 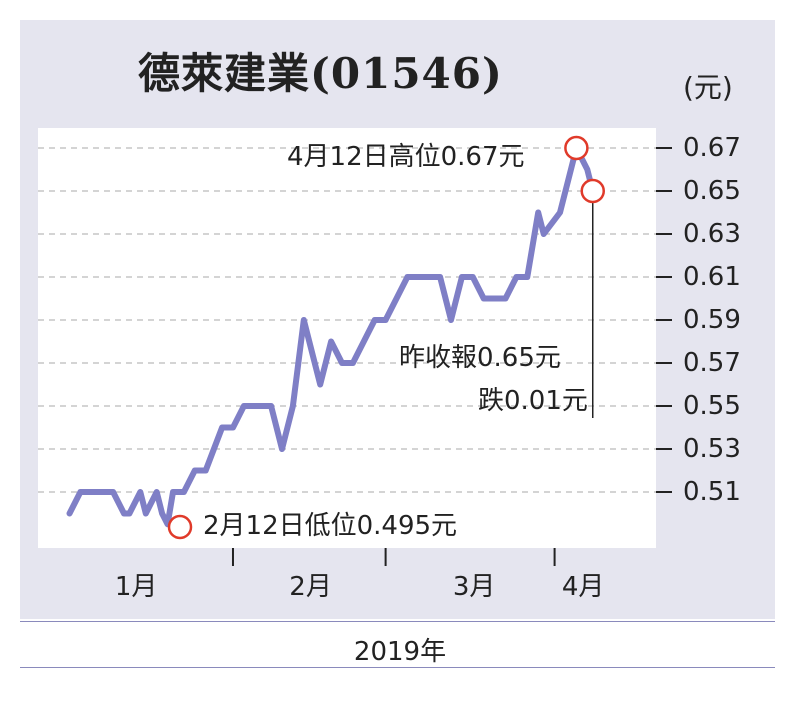 What do you see at coordinates (712, 277) in the screenshot?
I see `y-tick-label: 0.61` at bounding box center [712, 277].